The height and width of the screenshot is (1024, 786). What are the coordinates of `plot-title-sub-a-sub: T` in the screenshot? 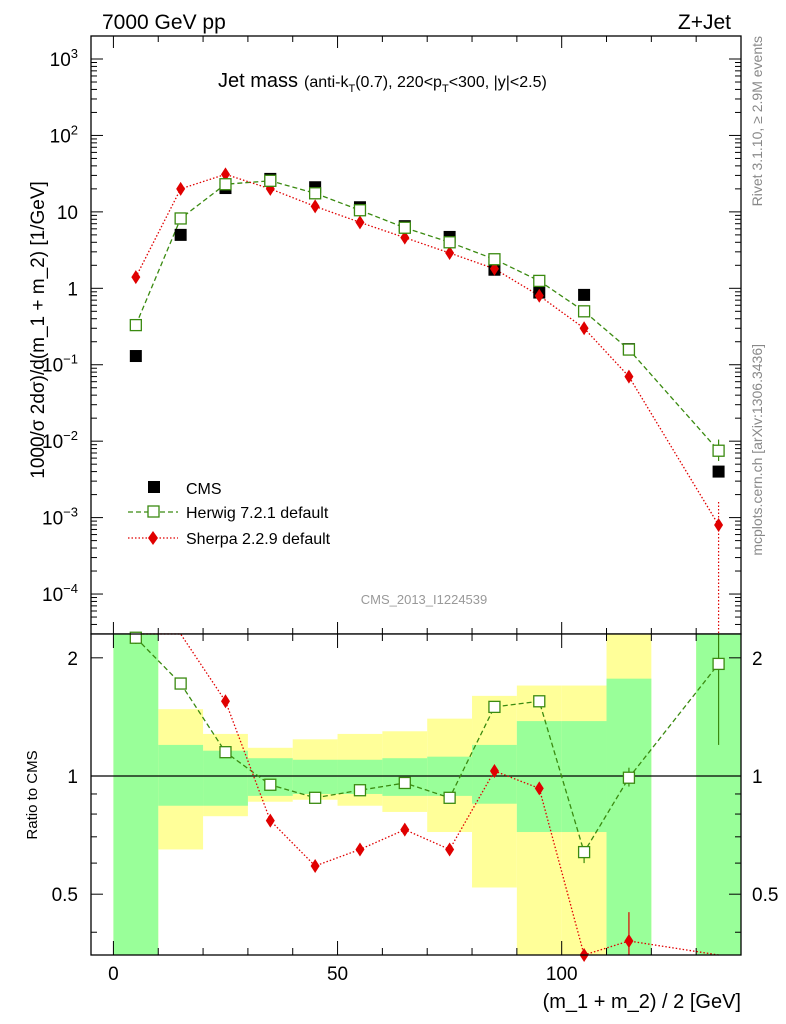 It's located at (351, 89).